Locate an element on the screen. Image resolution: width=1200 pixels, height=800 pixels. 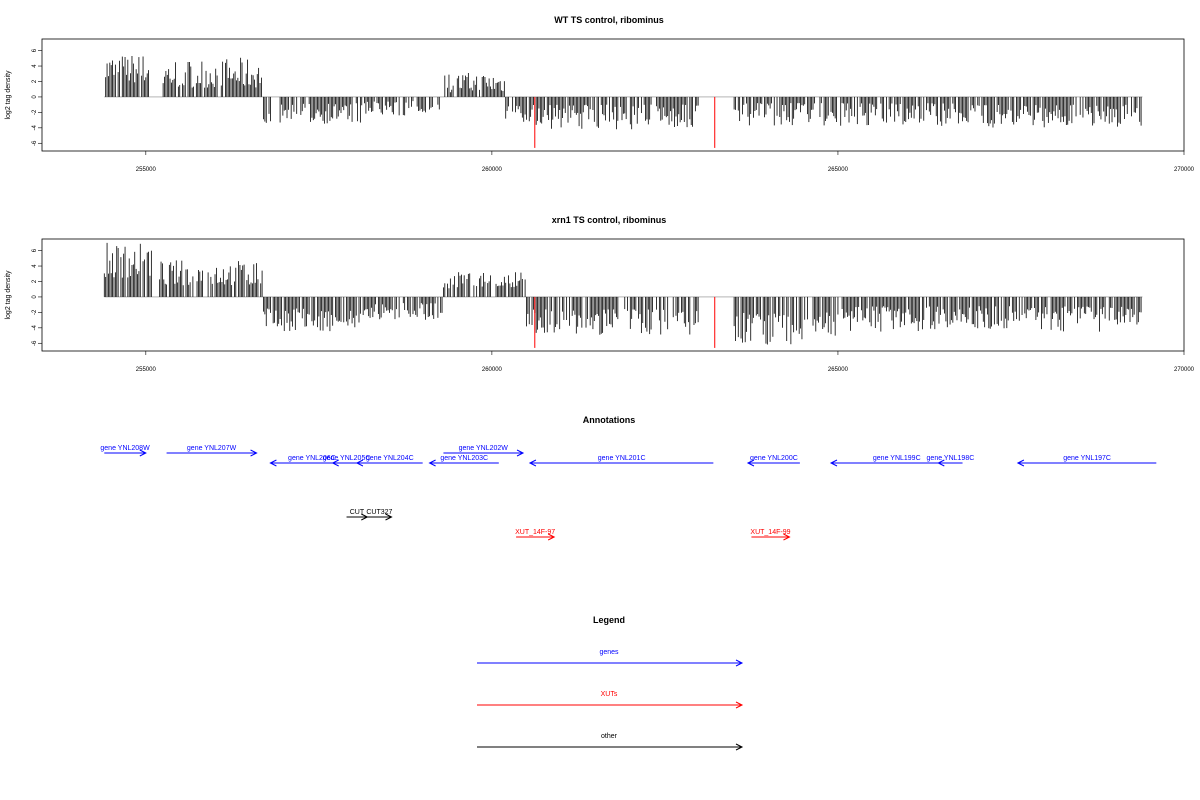
annotation-label: gene YNL204C is located at coordinates (390, 458).